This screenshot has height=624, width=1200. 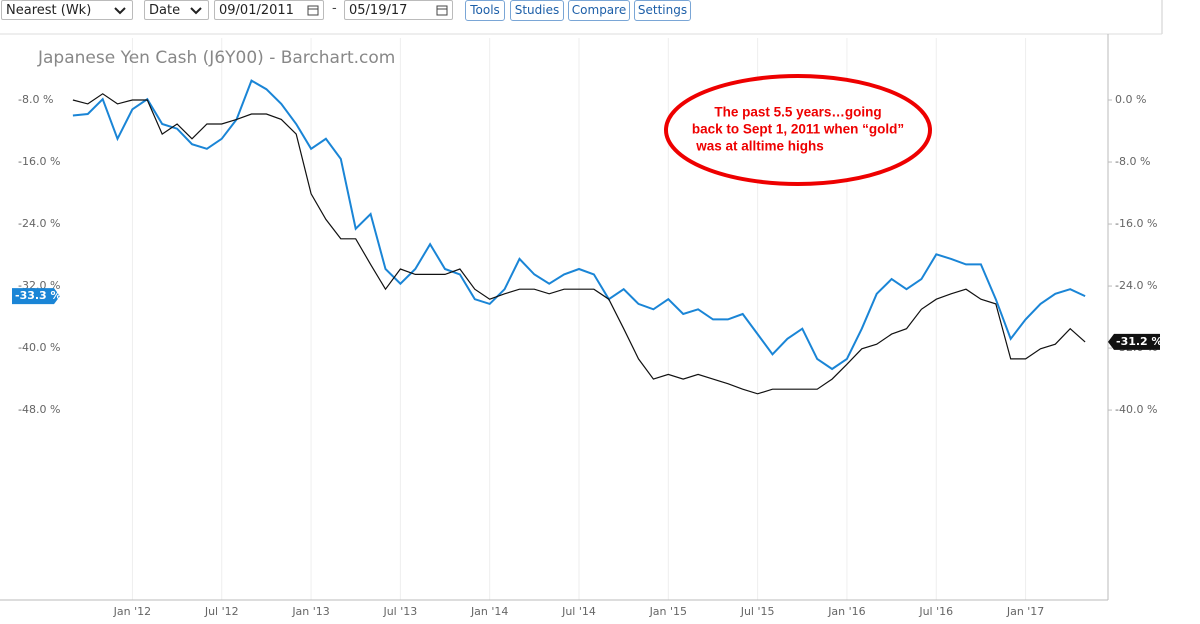 I want to click on period-text: Nearest (Wk), so click(x=49, y=10).